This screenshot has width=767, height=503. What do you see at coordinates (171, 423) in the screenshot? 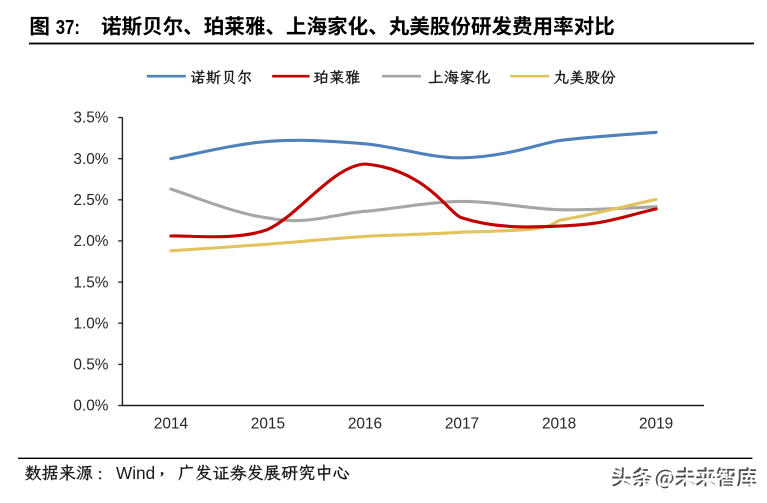
I see `svg-text: 2014` at bounding box center [171, 423].